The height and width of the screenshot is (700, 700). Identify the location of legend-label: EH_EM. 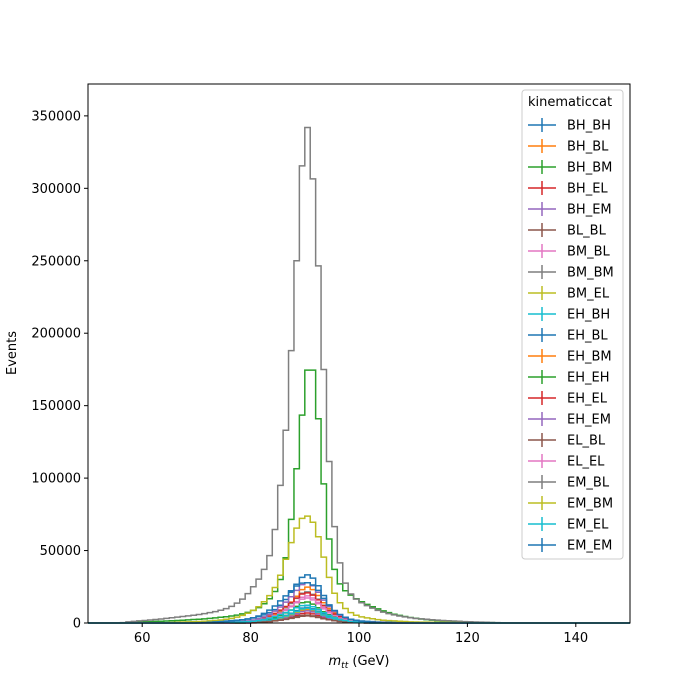
(589, 420).